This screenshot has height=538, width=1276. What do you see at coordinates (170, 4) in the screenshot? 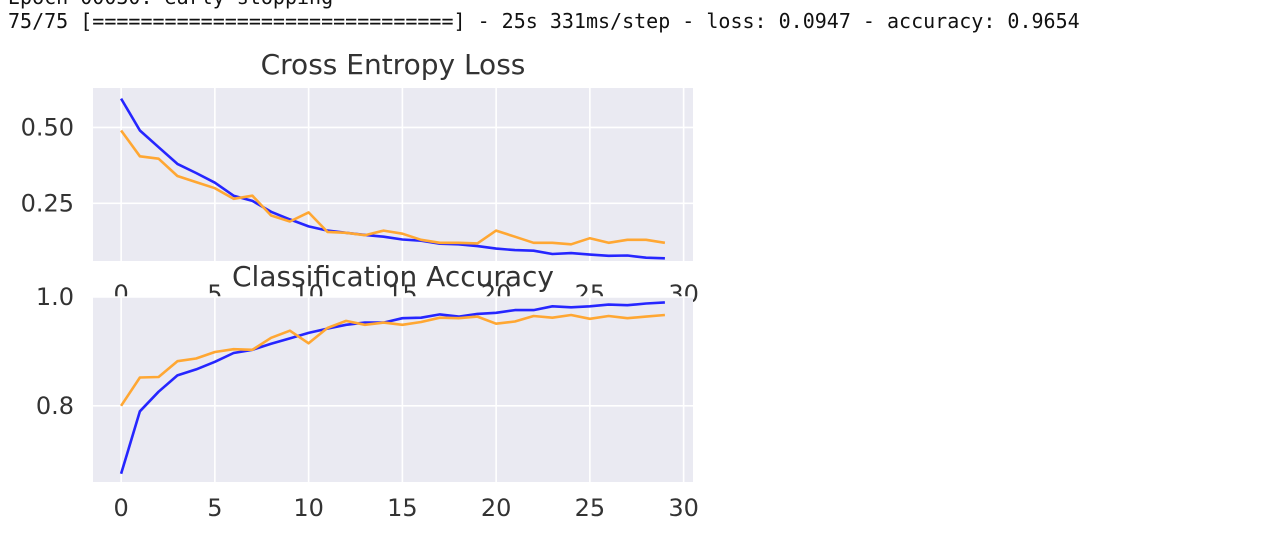
I see `console-line-early-stopping: Epoch 00030: early stopping` at bounding box center [170, 4].